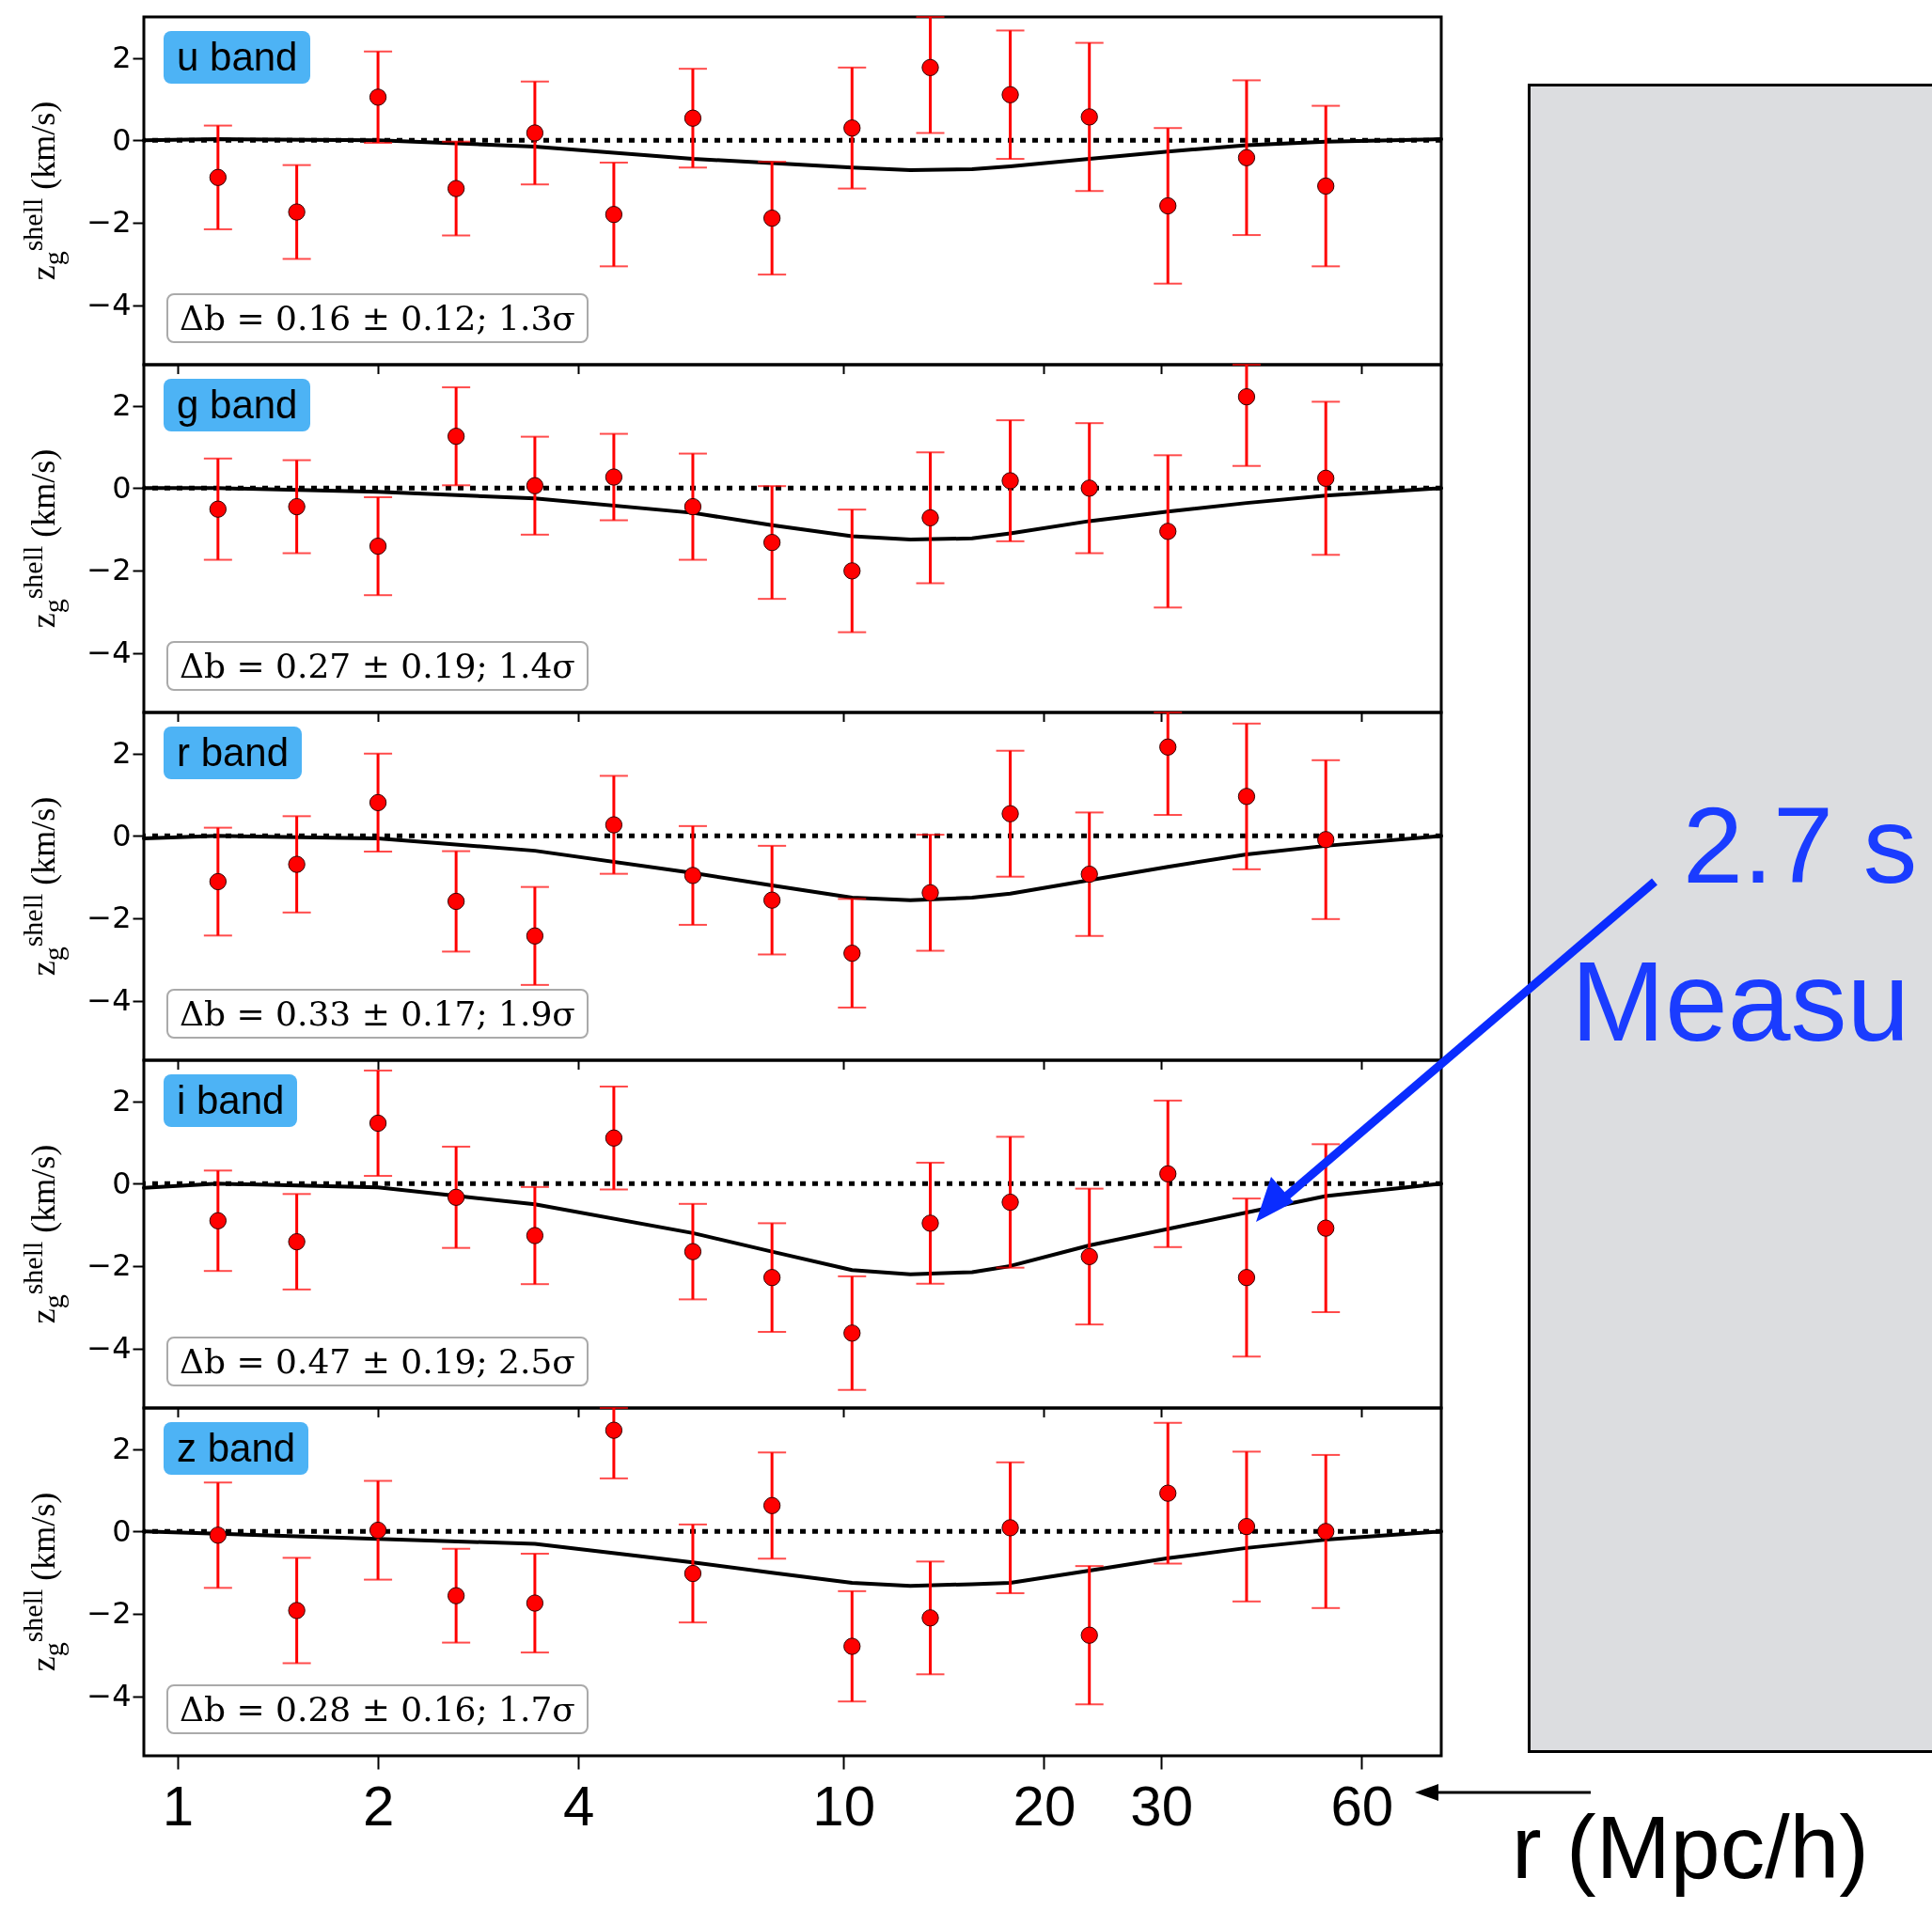 The height and width of the screenshot is (1909, 1932). What do you see at coordinates (378, 666) in the screenshot?
I see `annotation: Δb = 0.27 ± 0.19; 1.4σ` at bounding box center [378, 666].